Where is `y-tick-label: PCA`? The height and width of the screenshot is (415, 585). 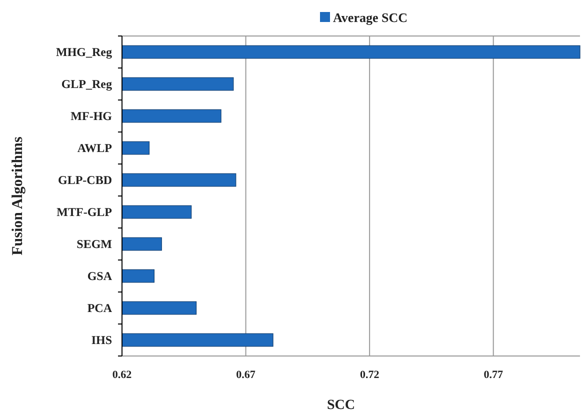 y-tick-label: PCA is located at coordinates (99, 307).